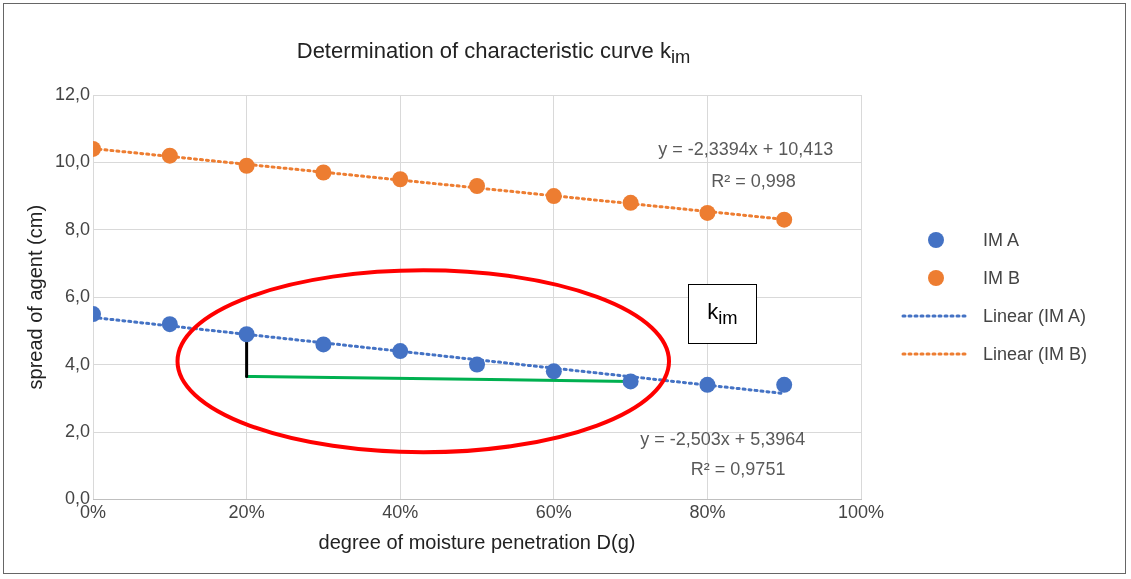  What do you see at coordinates (400, 512) in the screenshot?
I see `x-tick-label: 40%` at bounding box center [400, 512].